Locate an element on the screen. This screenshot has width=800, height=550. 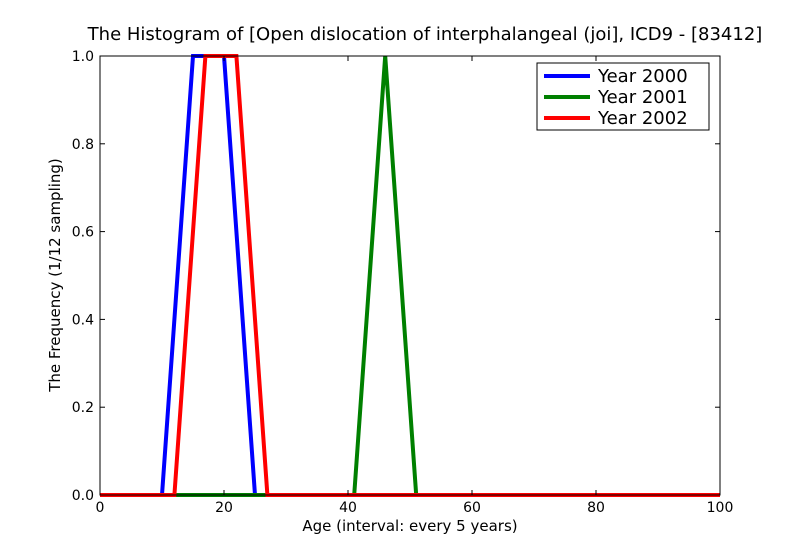
x-axis-label: Age (interval: every 5 years) is located at coordinates (409, 526).